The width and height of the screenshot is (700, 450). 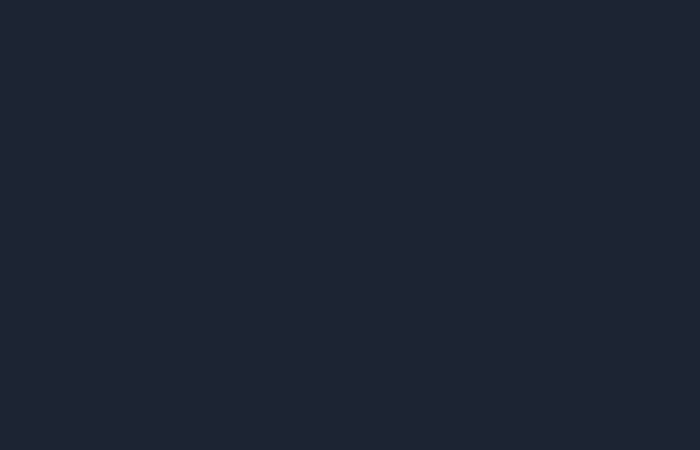 I want to click on last-price-tag, so click(x=659, y=11).